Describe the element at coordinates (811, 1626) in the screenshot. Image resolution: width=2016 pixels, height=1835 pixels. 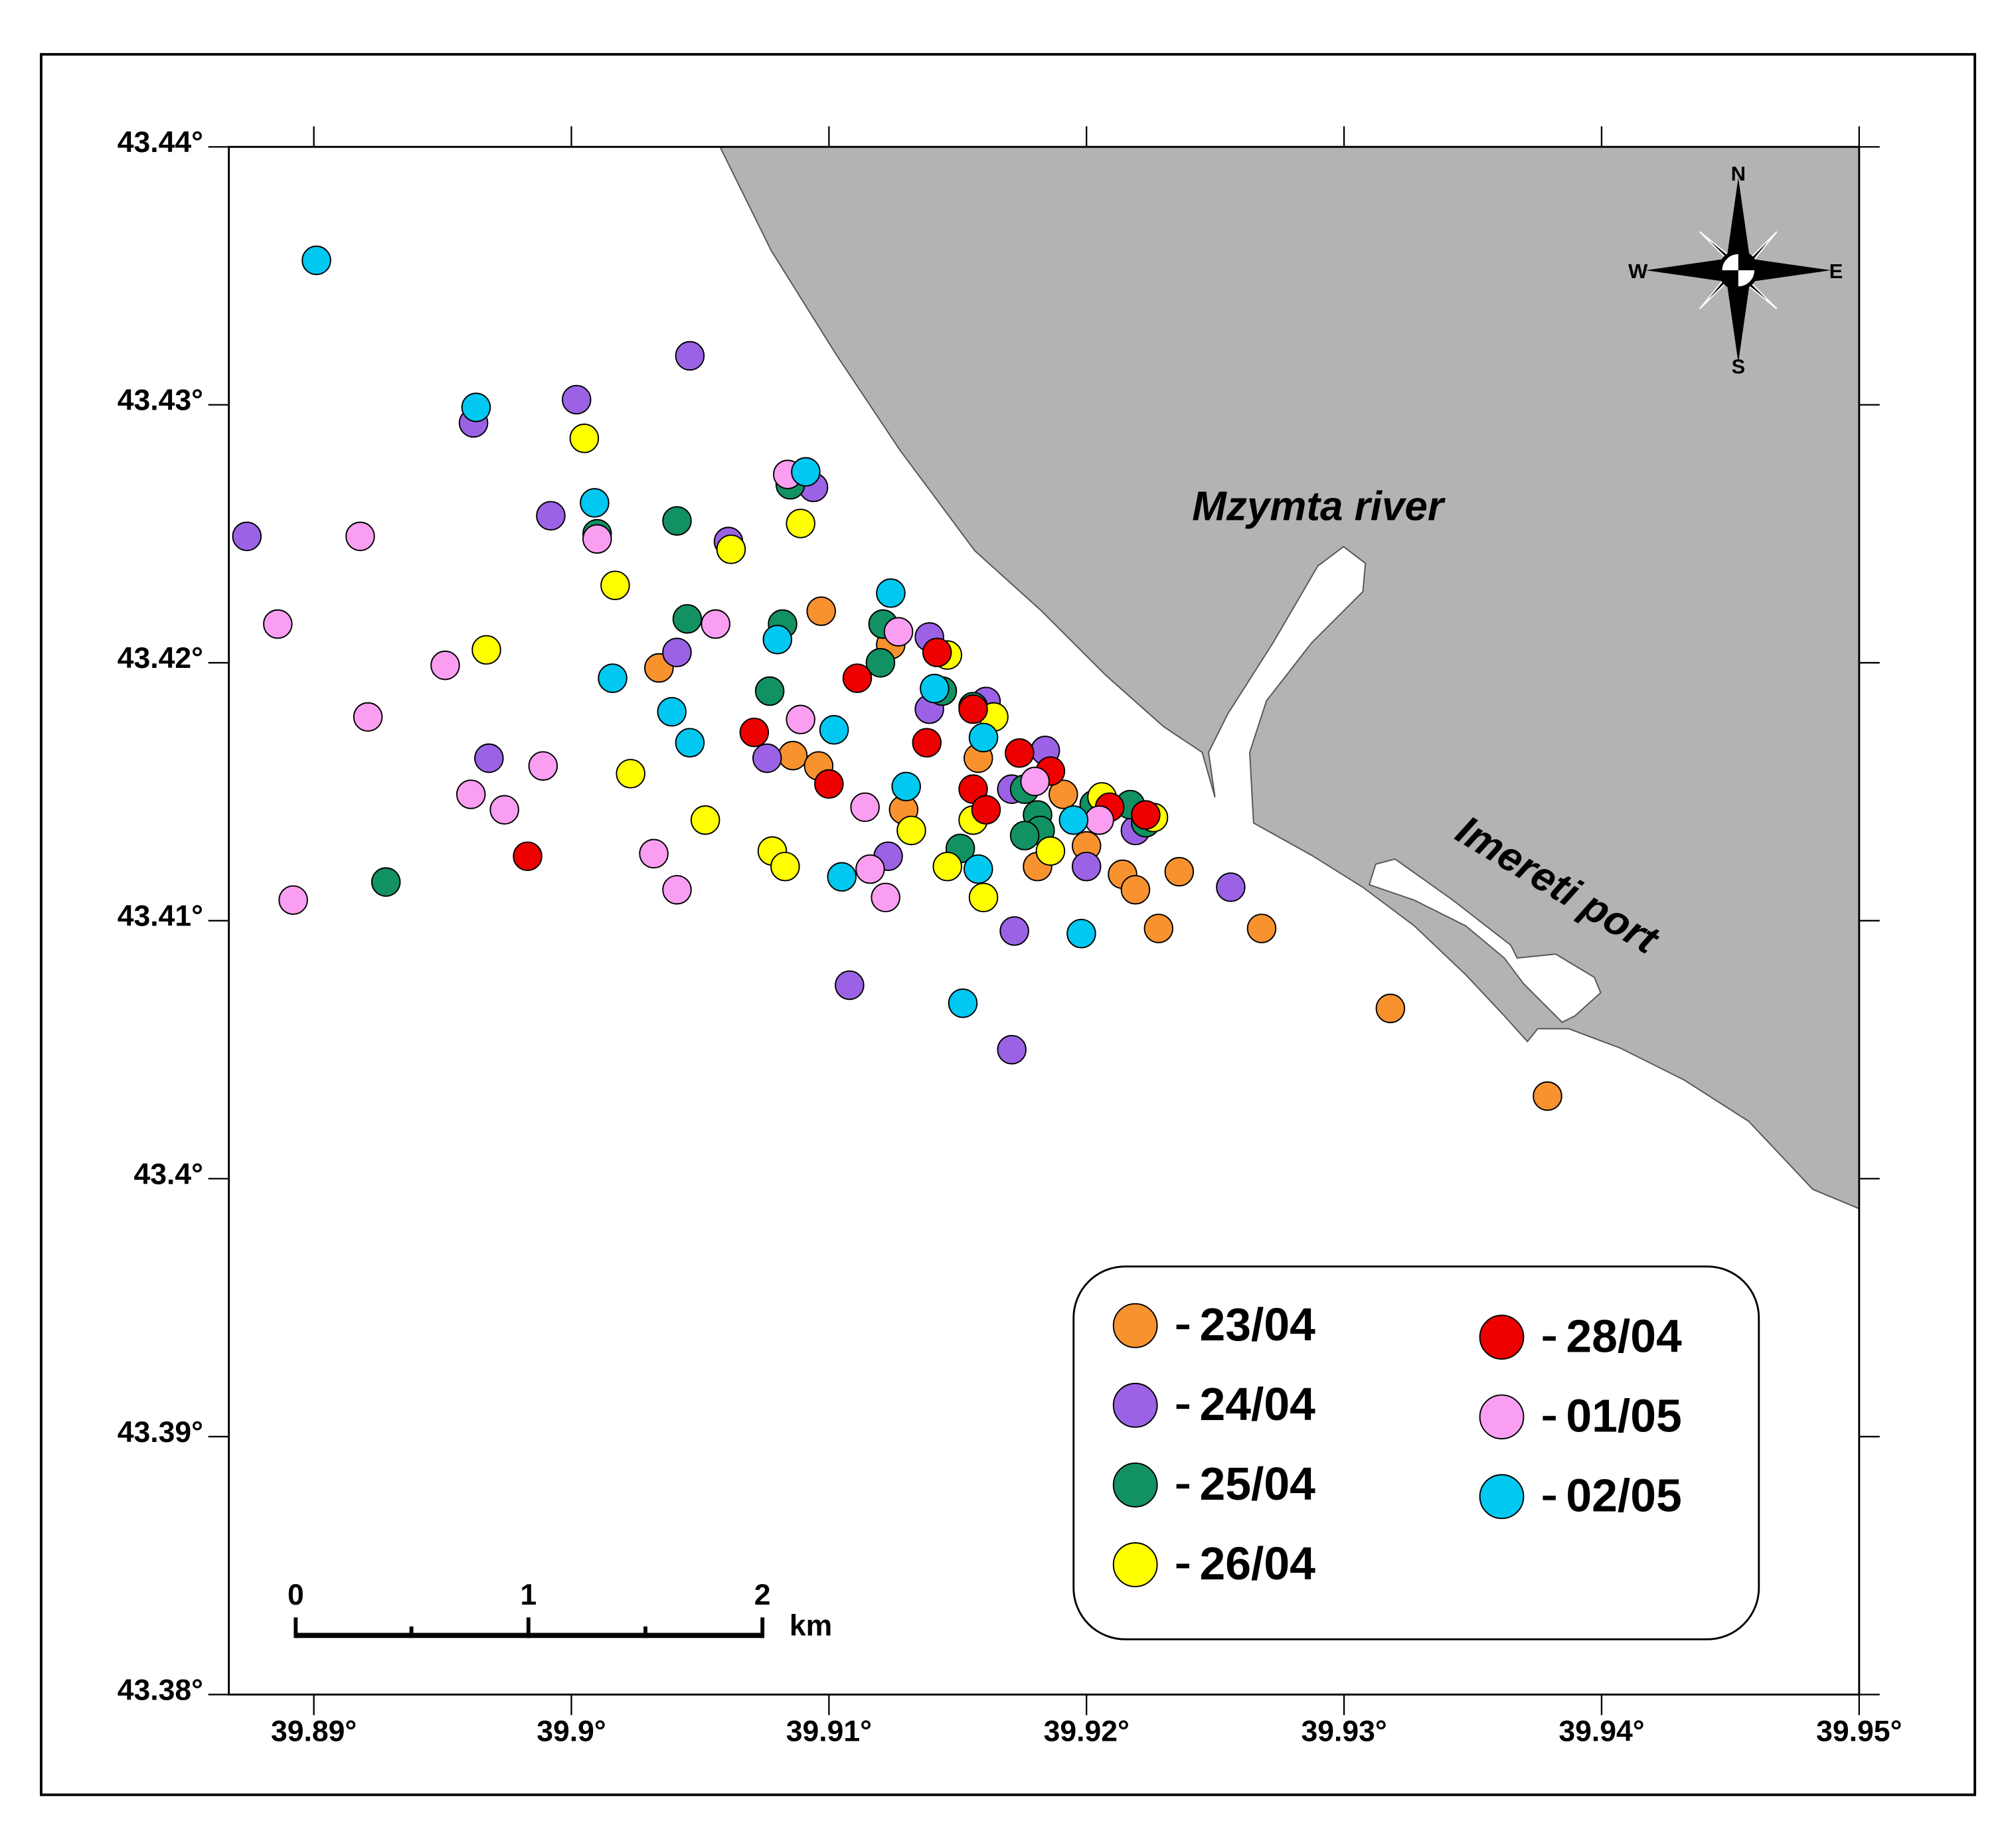
I see `scale-unit: km` at that location.